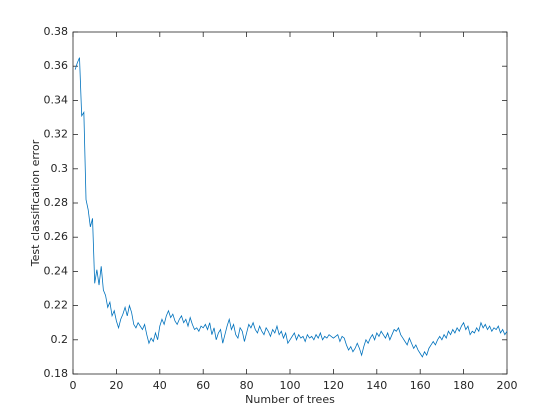 This screenshot has height=420, width=560. What do you see at coordinates (56, 134) in the screenshot?
I see `y-tick-label: 0.32` at bounding box center [56, 134].